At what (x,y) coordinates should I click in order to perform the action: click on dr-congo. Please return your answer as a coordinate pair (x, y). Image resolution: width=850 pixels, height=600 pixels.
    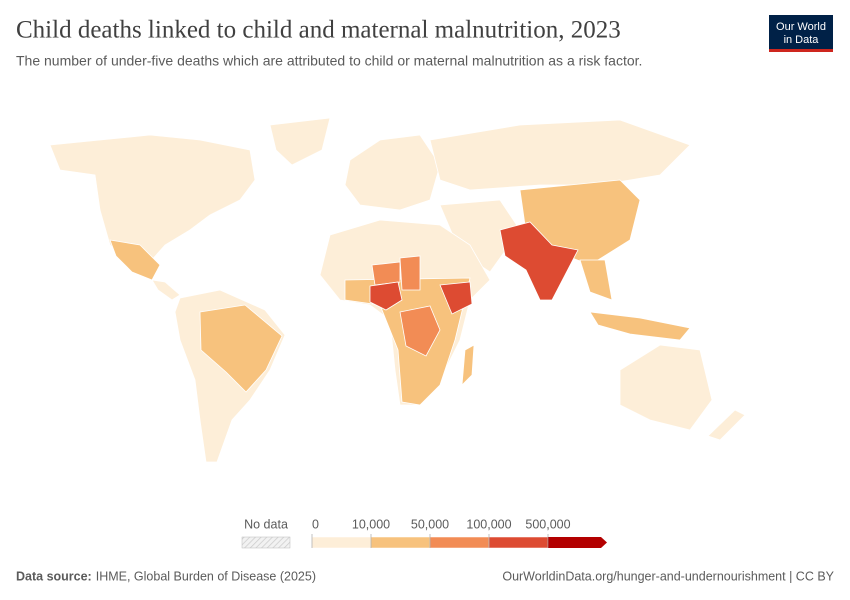
    Looking at the image, I should click on (420, 331).